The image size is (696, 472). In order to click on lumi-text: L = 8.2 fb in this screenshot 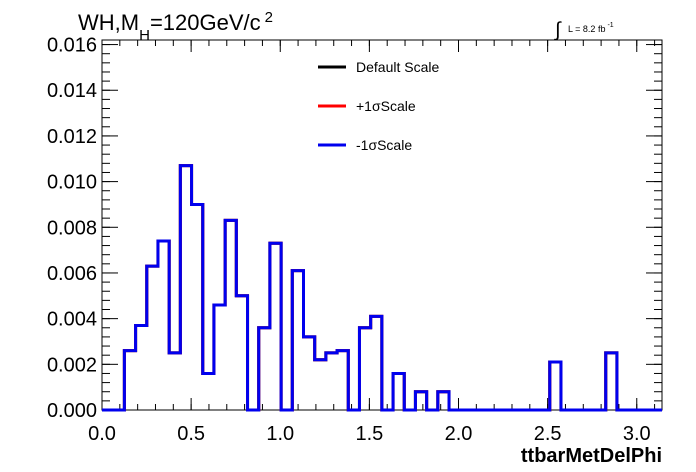, I will do `click(586, 29)`.